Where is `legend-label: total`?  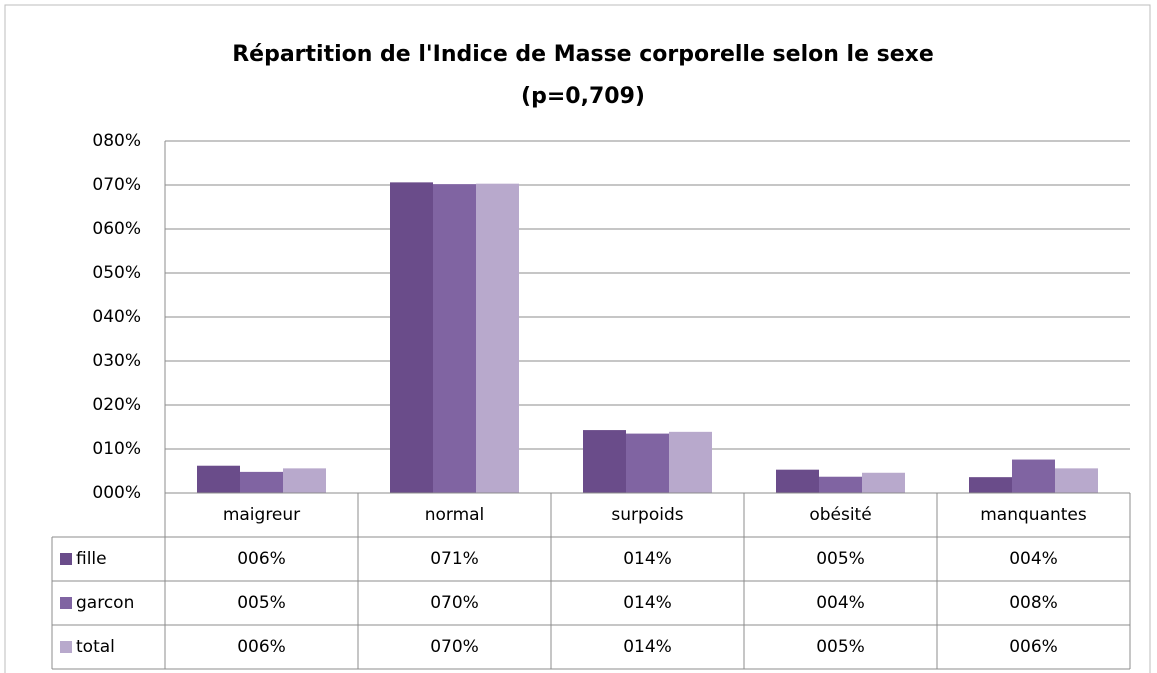
legend-label: total is located at coordinates (95, 647).